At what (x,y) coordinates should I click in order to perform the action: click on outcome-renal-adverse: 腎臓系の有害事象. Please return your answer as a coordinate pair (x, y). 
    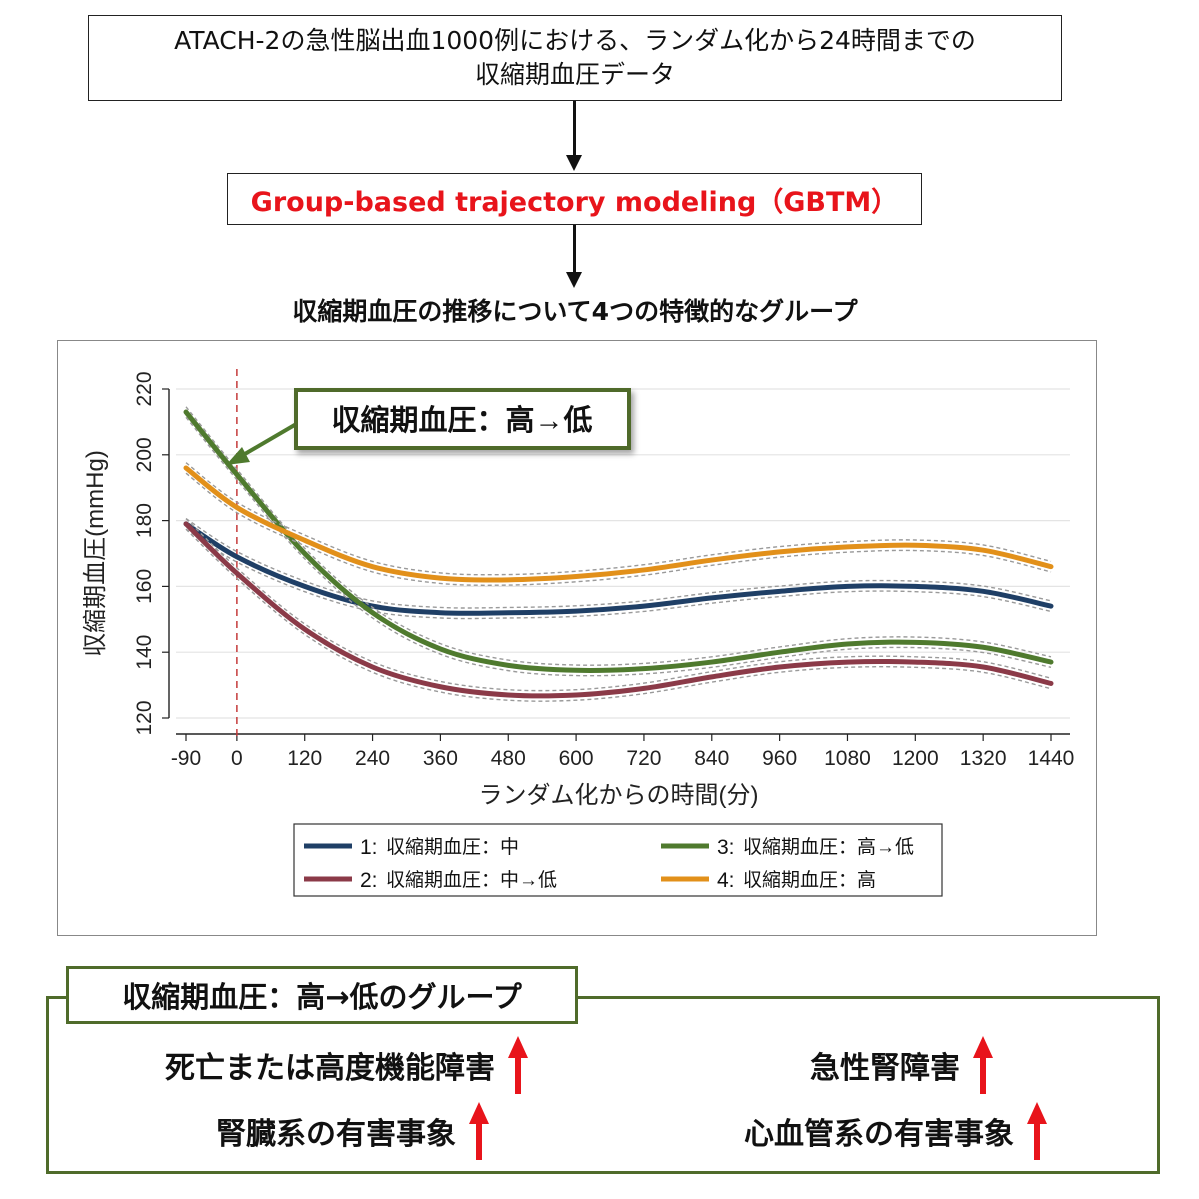
    Looking at the image, I should click on (353, 1131).